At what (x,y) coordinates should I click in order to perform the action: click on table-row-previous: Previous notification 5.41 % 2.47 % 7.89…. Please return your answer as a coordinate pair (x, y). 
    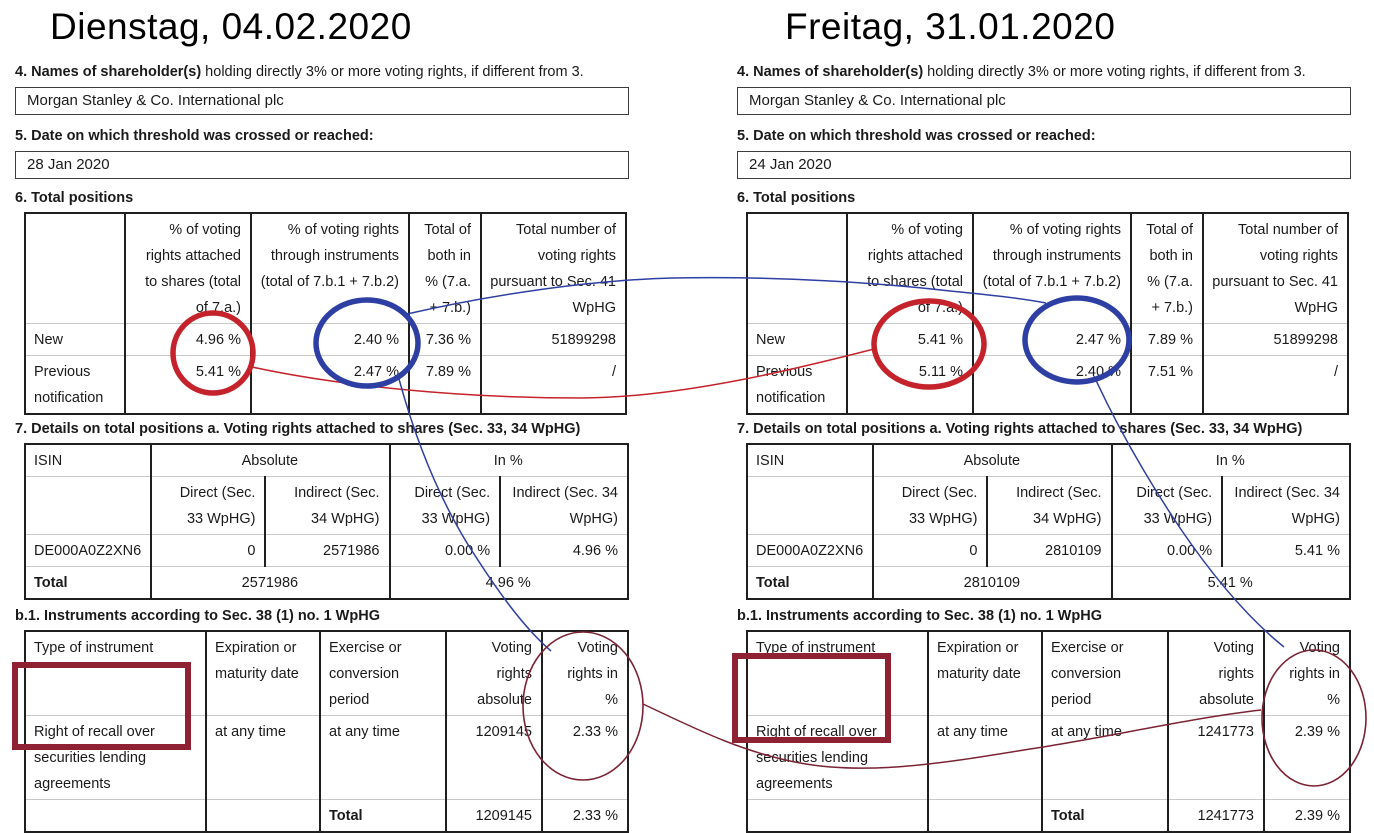
    Looking at the image, I should click on (325, 384).